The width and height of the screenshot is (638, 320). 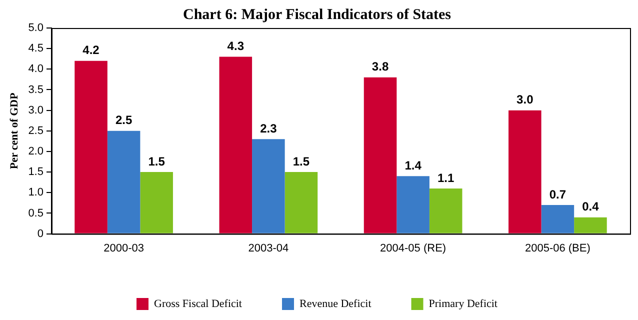 I want to click on y-axis-title: Per cent of GDP, so click(x=14, y=131).